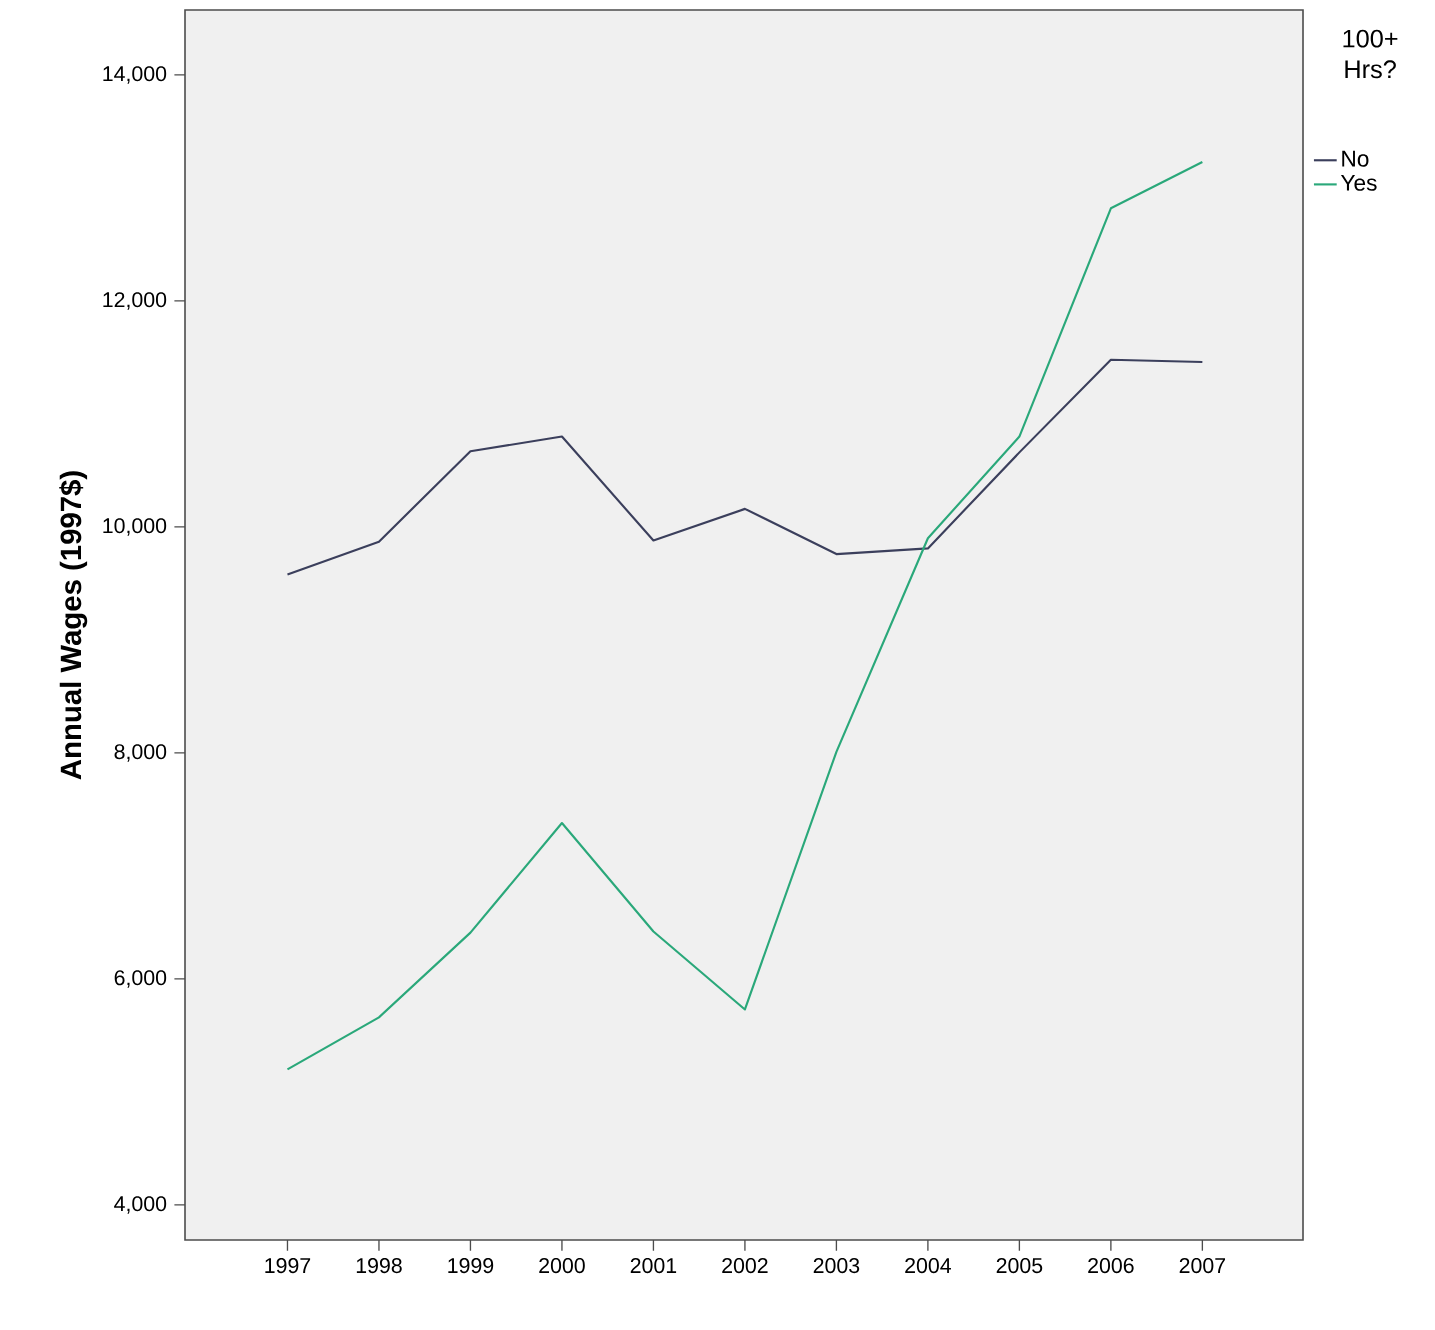 This screenshot has width=1435, height=1330. What do you see at coordinates (1358, 183) in the screenshot?
I see `legend-label: Yes` at bounding box center [1358, 183].